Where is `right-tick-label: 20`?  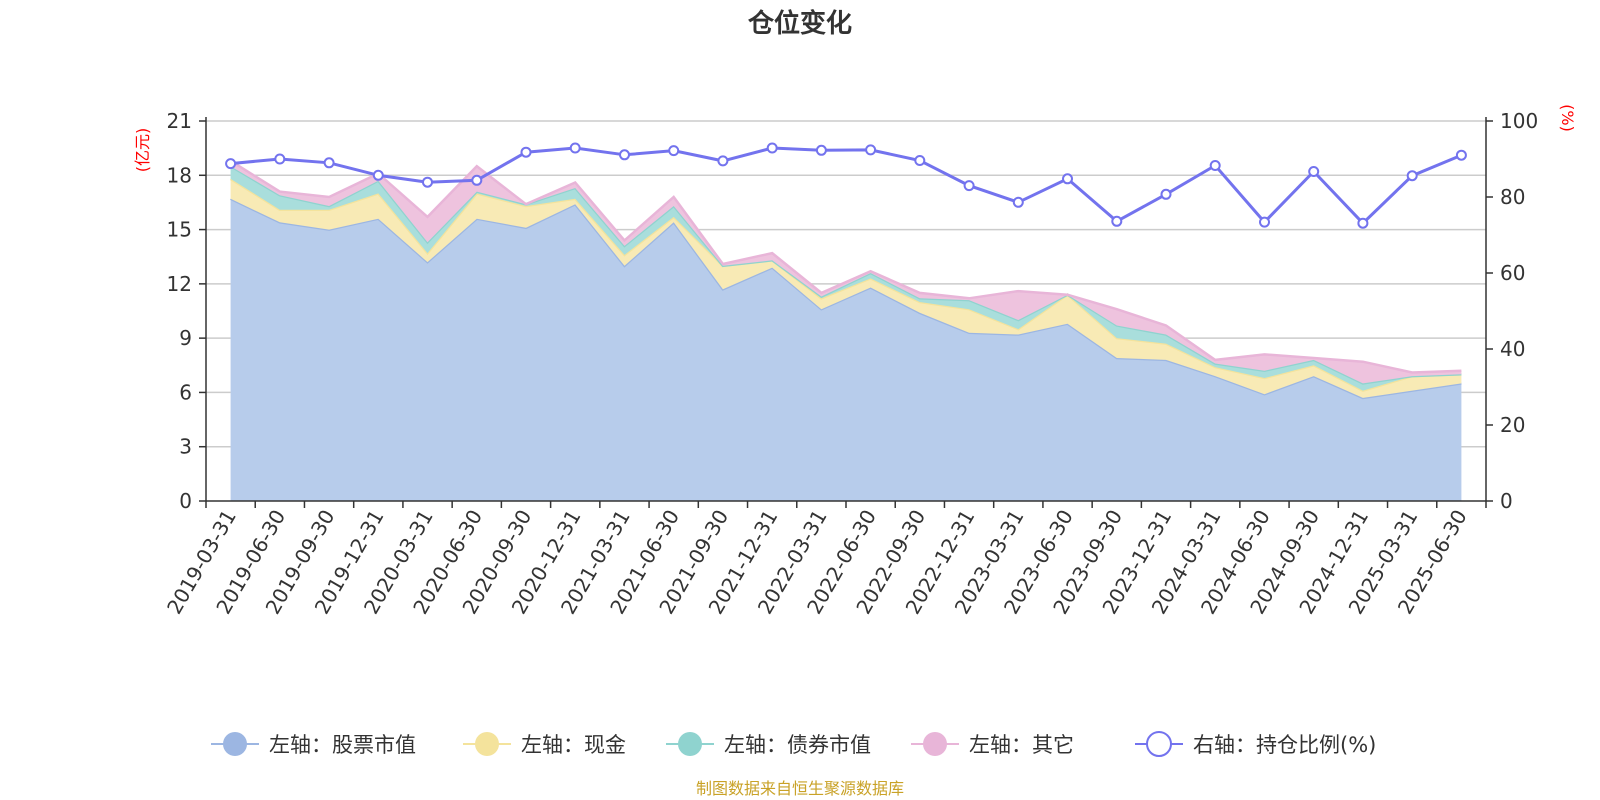
right-tick-label: 20 is located at coordinates (1512, 425).